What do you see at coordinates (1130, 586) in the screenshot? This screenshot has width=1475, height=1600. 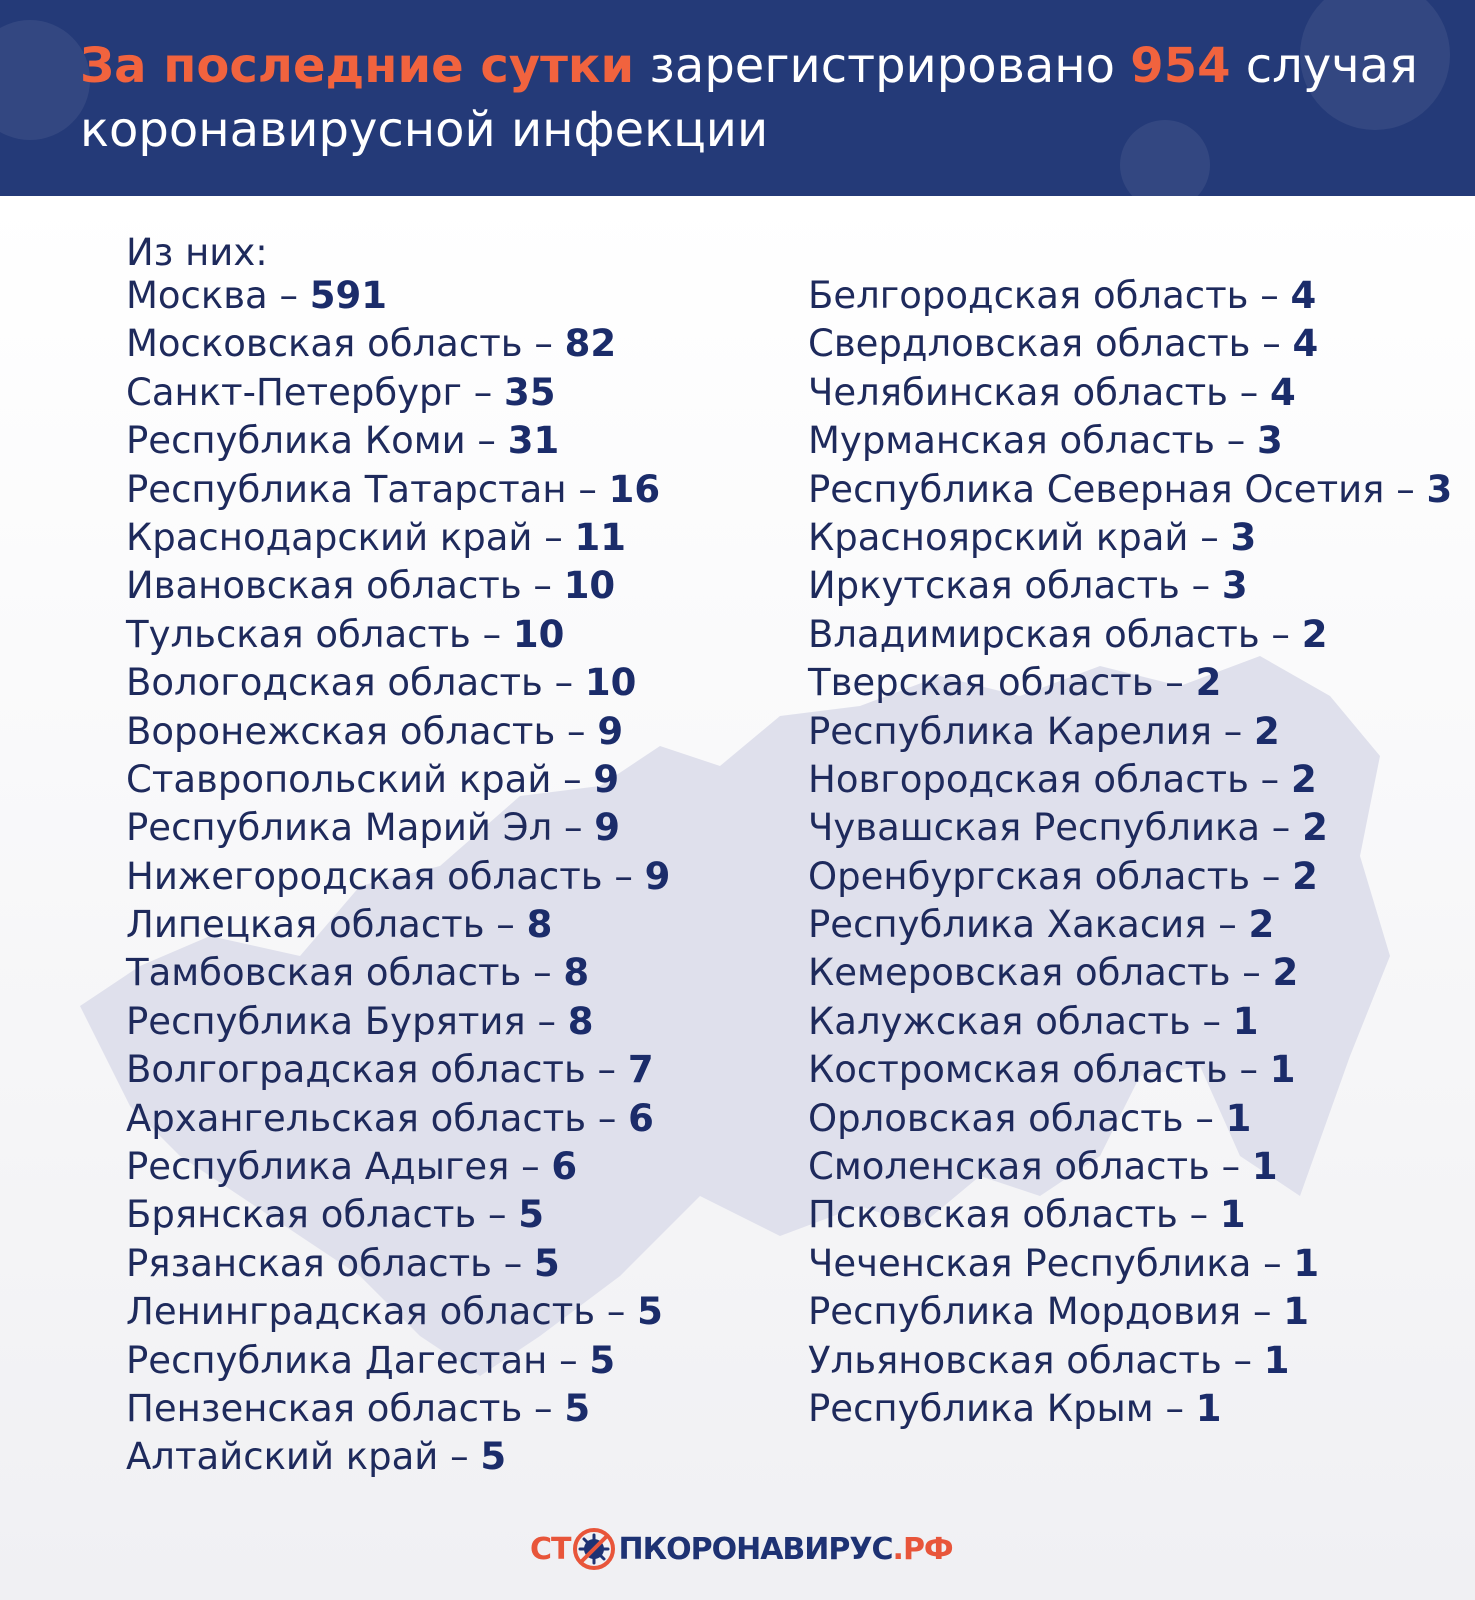 I see `region-row: Иркутская область – 3` at bounding box center [1130, 586].